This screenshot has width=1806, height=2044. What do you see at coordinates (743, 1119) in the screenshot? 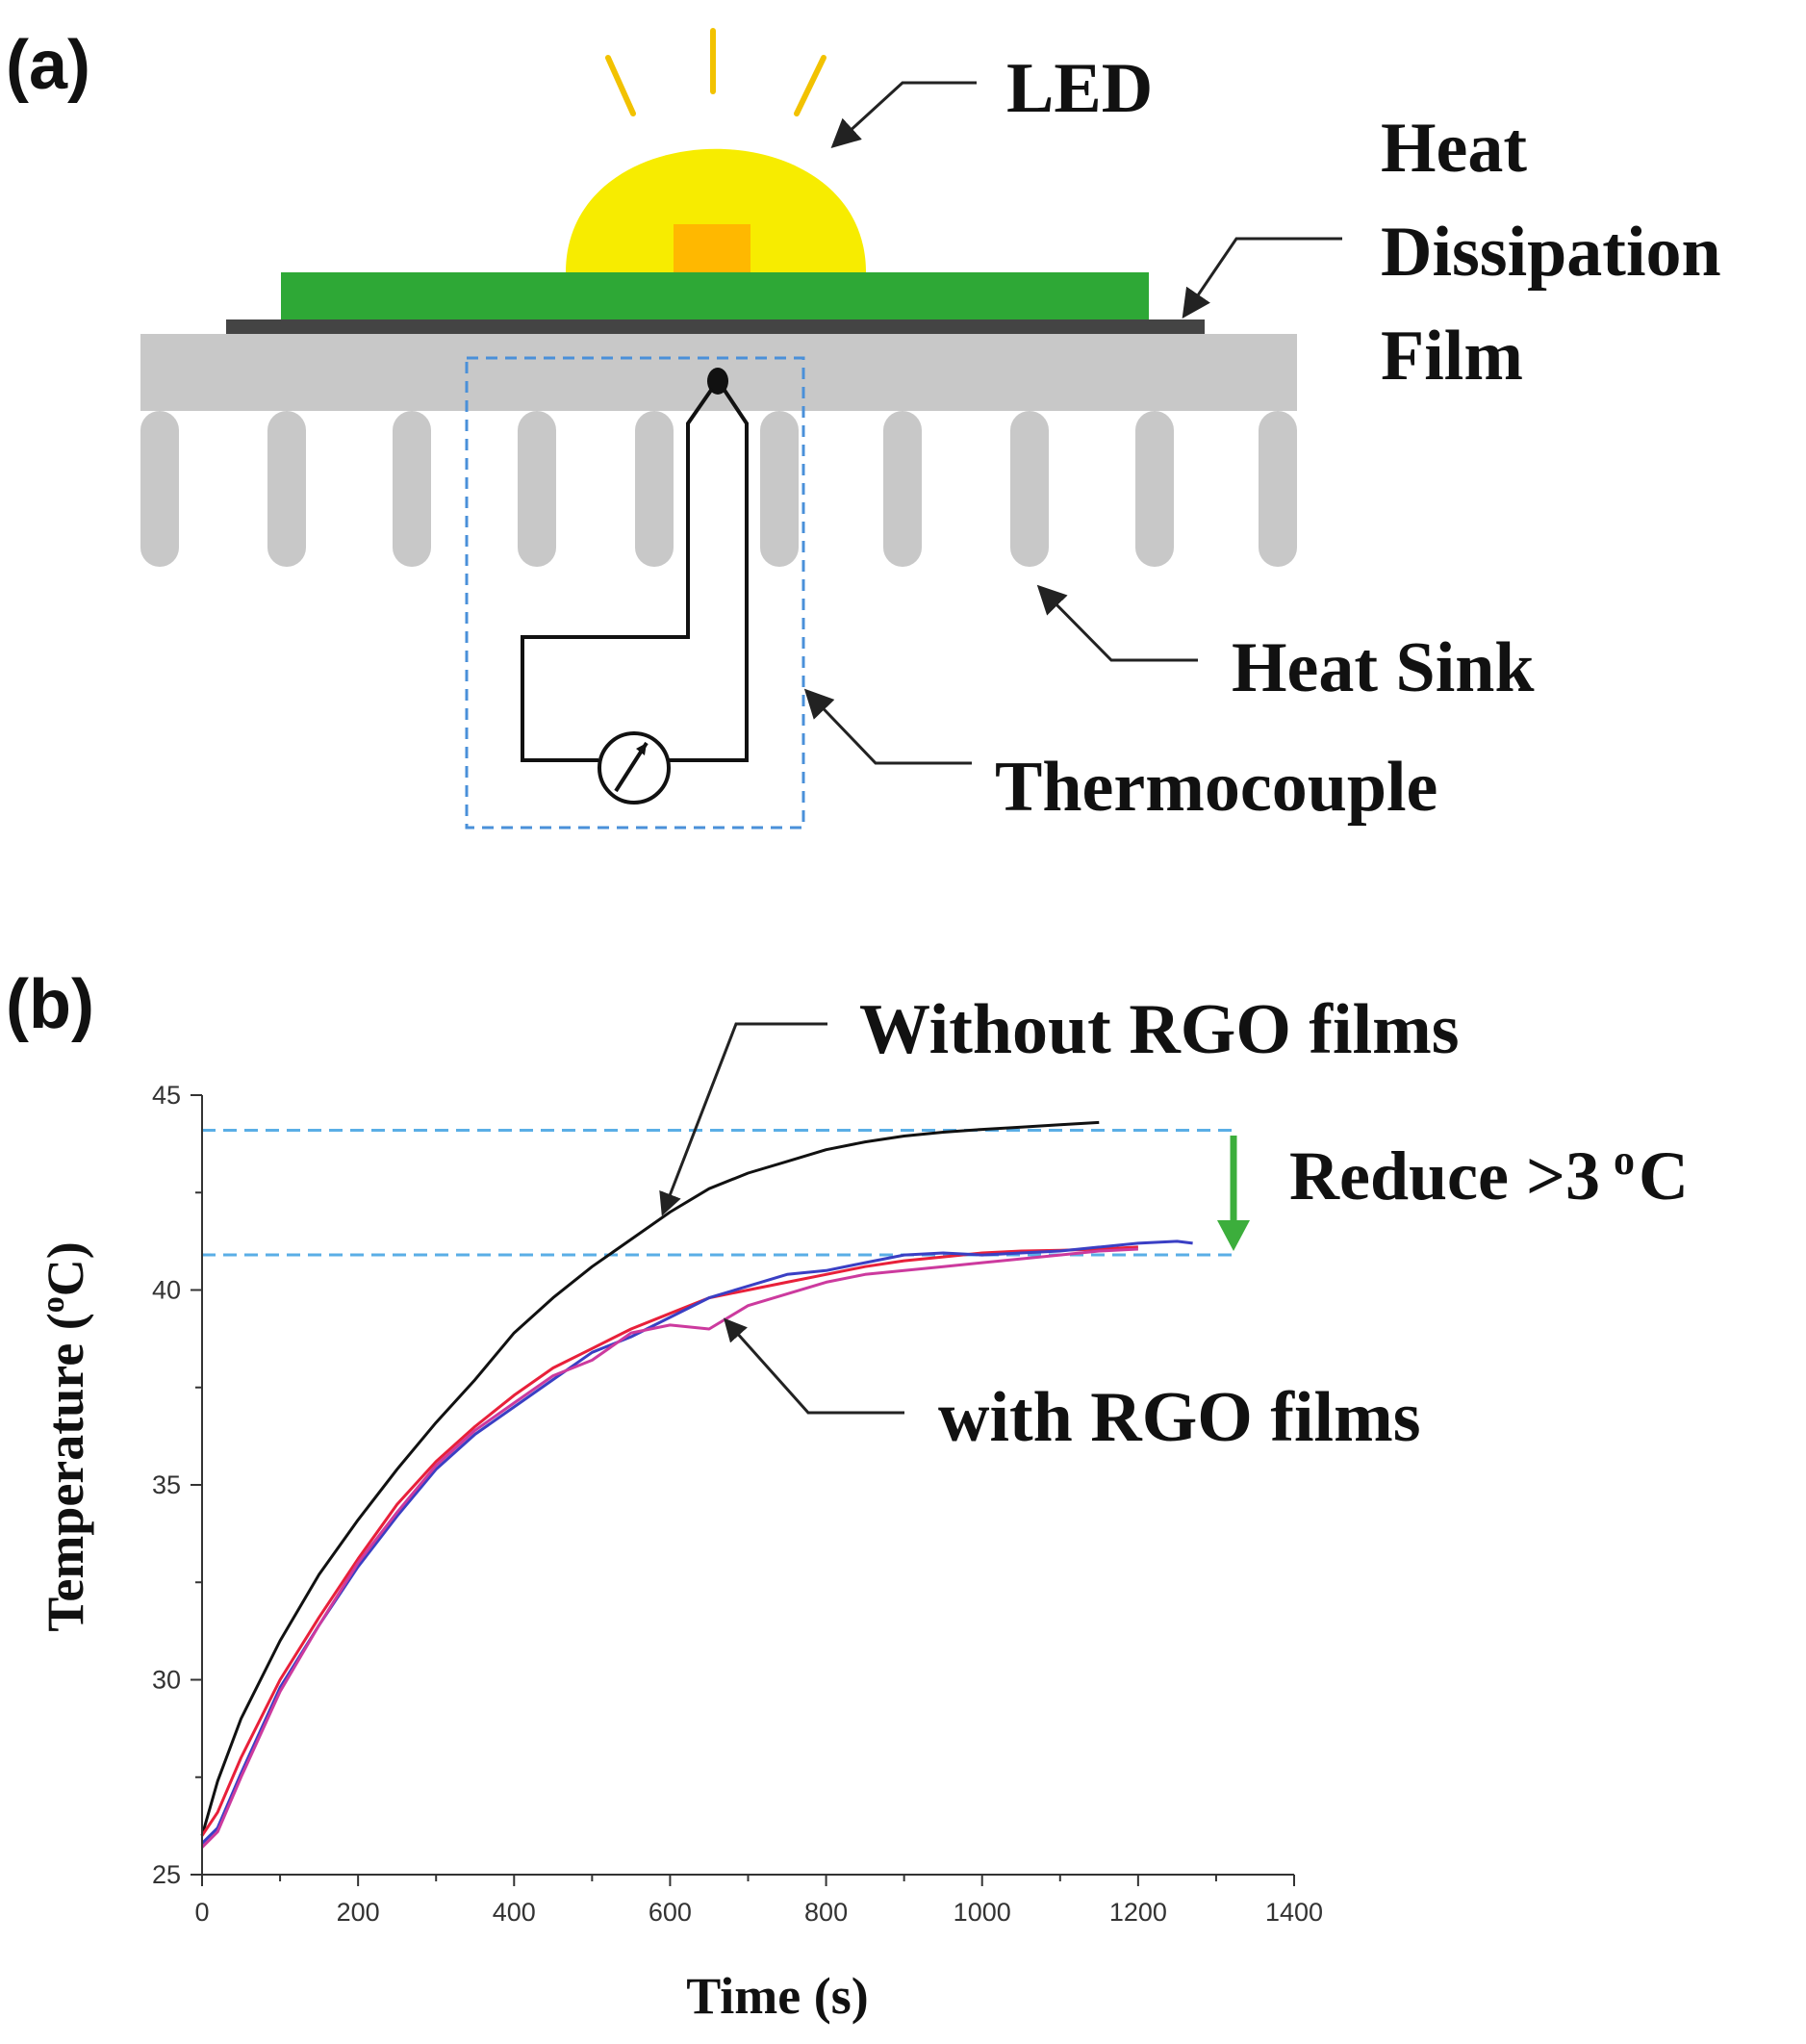
I see `without-rgo-leader` at bounding box center [743, 1119].